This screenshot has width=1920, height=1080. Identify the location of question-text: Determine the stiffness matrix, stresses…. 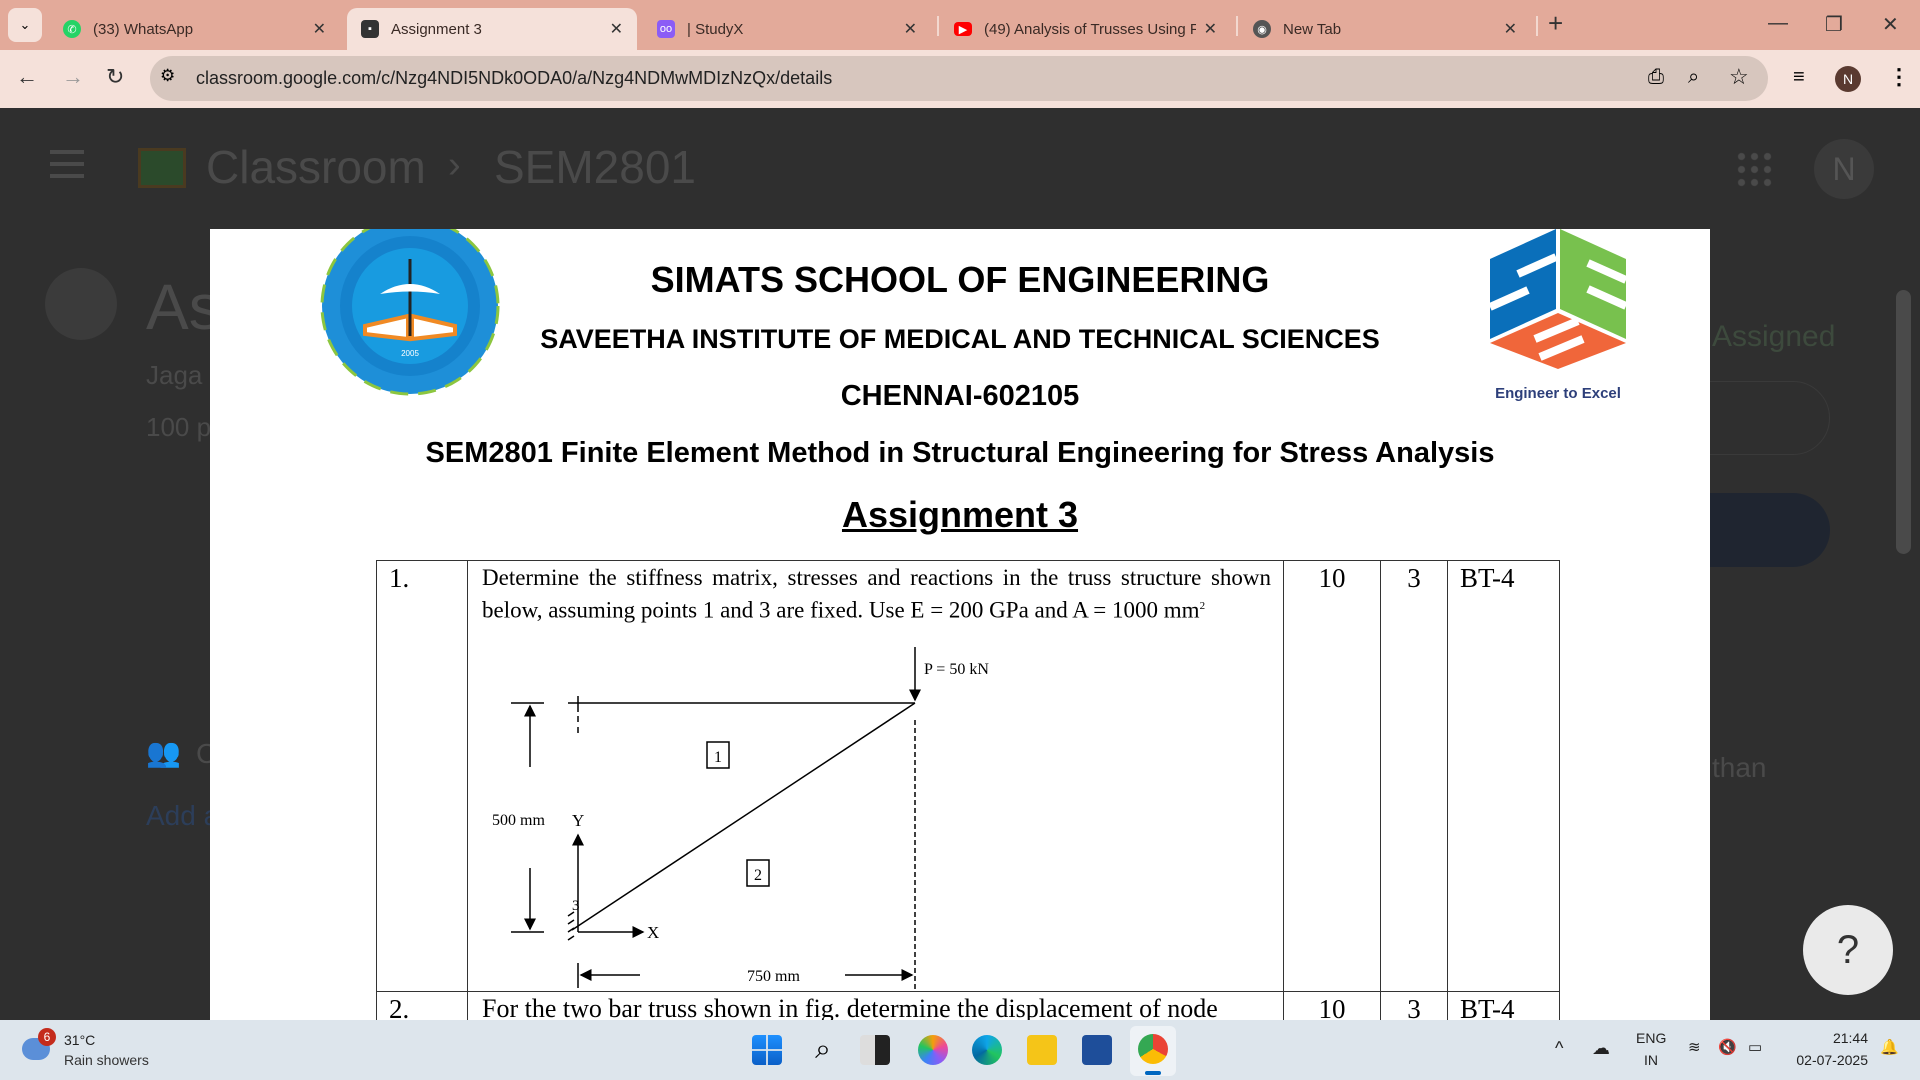
(876, 594).